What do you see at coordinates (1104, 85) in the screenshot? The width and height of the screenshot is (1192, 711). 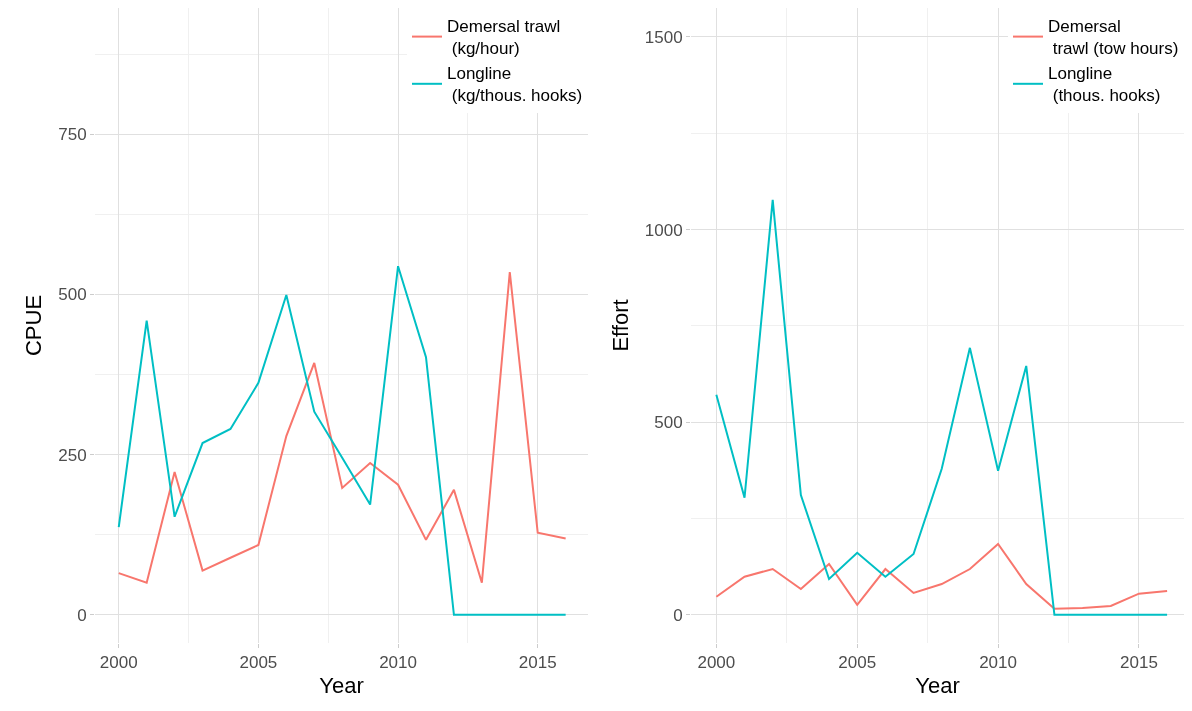 I see `legend-label: Longline (thous. hooks)` at bounding box center [1104, 85].